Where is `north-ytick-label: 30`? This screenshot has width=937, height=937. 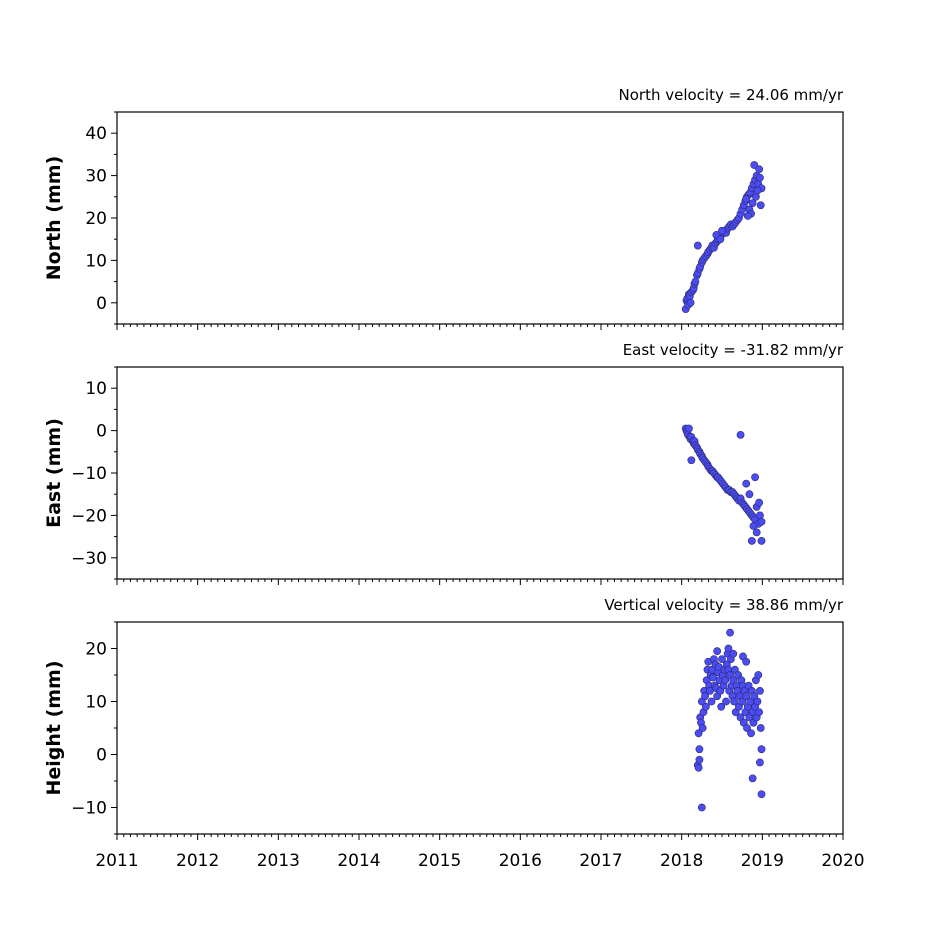
north-ytick-label: 30 is located at coordinates (96, 177).